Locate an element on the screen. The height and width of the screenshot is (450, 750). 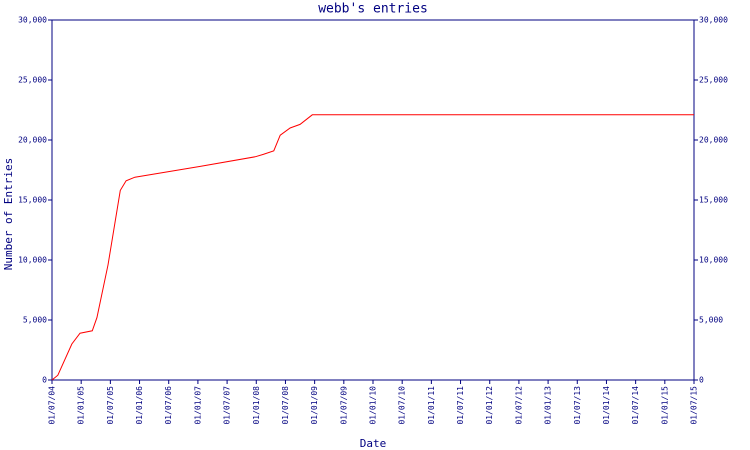
x-tick-label: 01/01/11 is located at coordinates (431, 405).